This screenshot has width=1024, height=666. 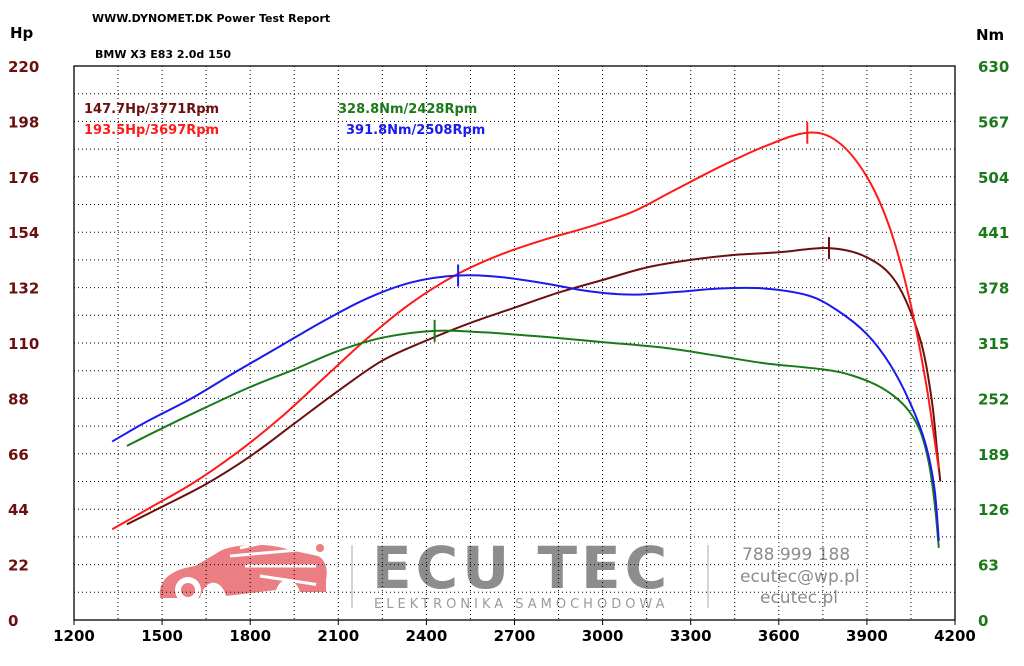 What do you see at coordinates (799, 598) in the screenshot?
I see `contact-website: ecutec.pl` at bounding box center [799, 598].